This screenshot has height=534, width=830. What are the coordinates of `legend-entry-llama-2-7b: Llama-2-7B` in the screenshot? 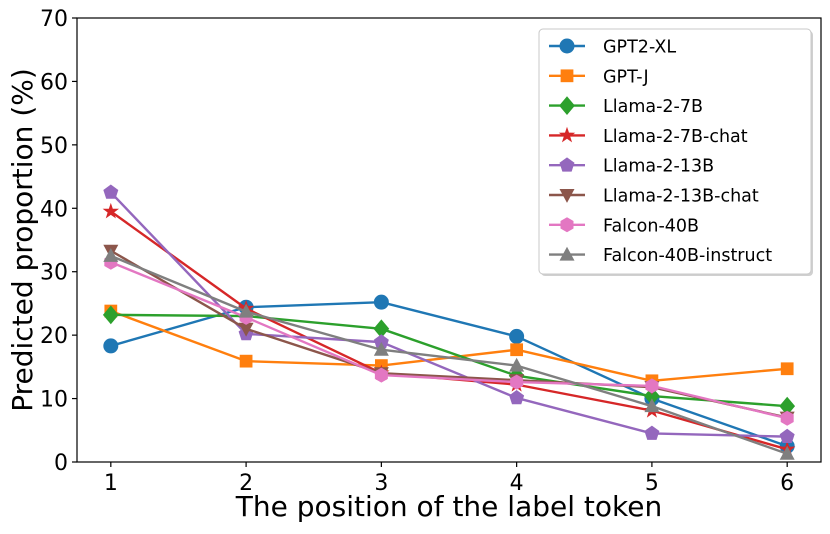 It's located at (626, 106).